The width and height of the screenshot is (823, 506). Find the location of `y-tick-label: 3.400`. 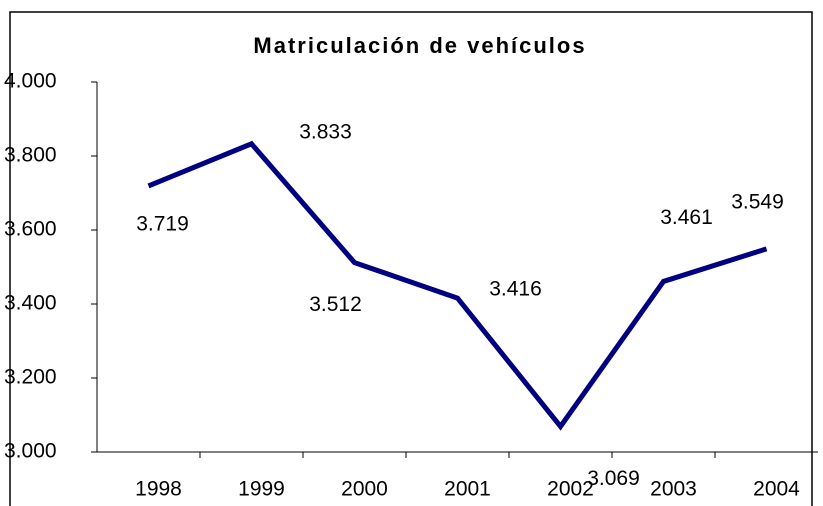

y-tick-label: 3.400 is located at coordinates (30, 303).